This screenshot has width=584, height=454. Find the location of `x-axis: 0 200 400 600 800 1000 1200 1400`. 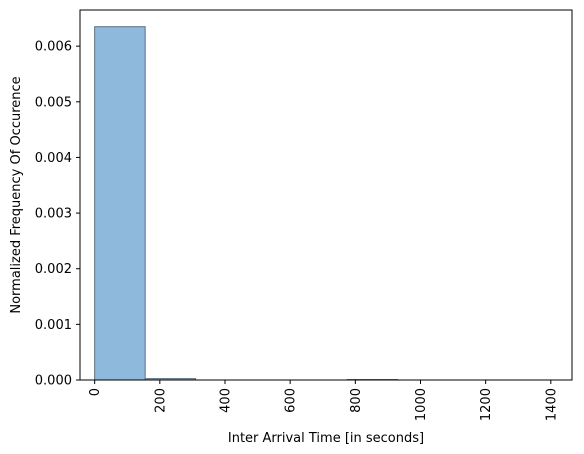

x-axis: 0 200 400 600 800 1000 1200 1400 is located at coordinates (323, 400).